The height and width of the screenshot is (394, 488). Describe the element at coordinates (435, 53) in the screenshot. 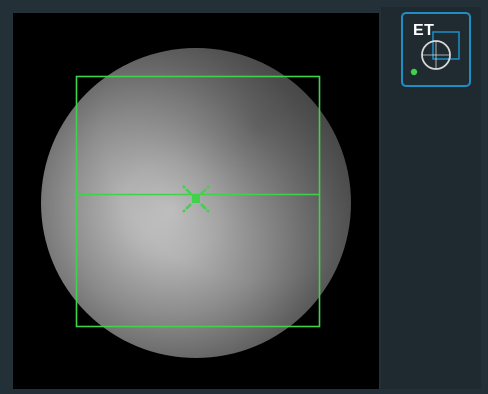

I see `eye-tracking-icon` at that location.